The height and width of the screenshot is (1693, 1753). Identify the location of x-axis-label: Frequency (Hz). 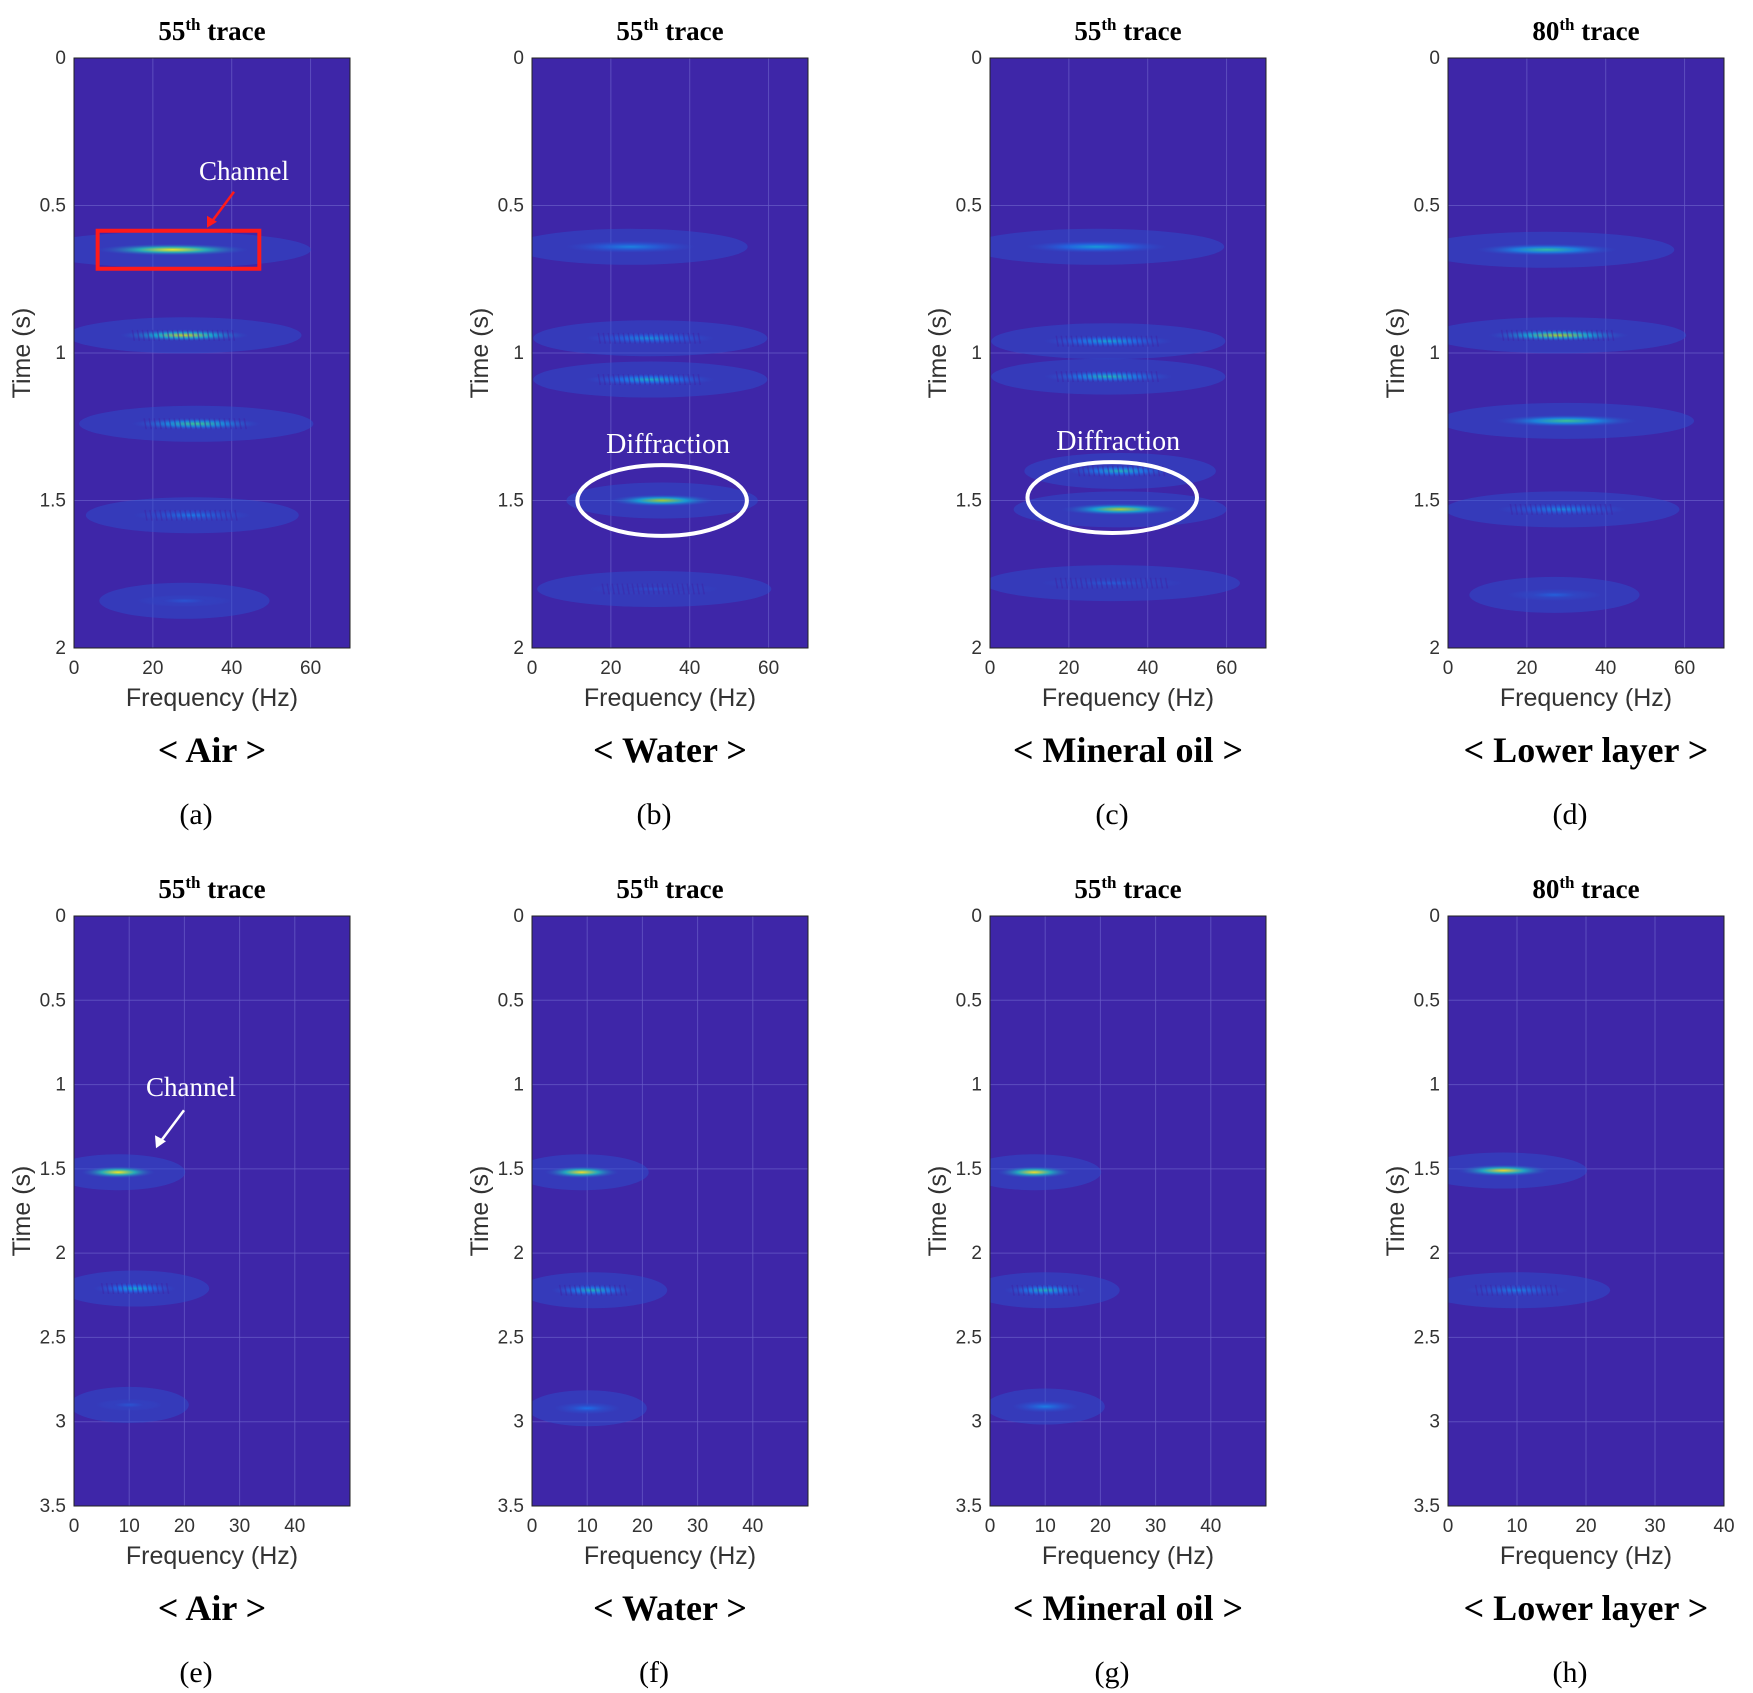
(212, 698).